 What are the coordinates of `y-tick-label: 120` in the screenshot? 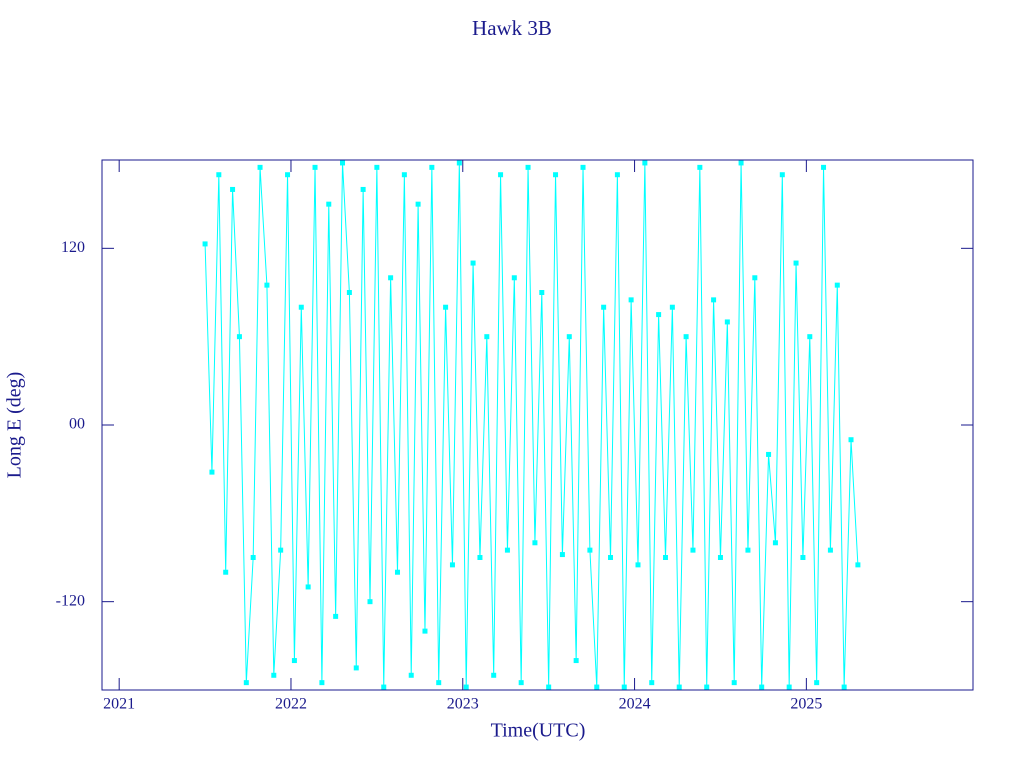 It's located at (73, 247).